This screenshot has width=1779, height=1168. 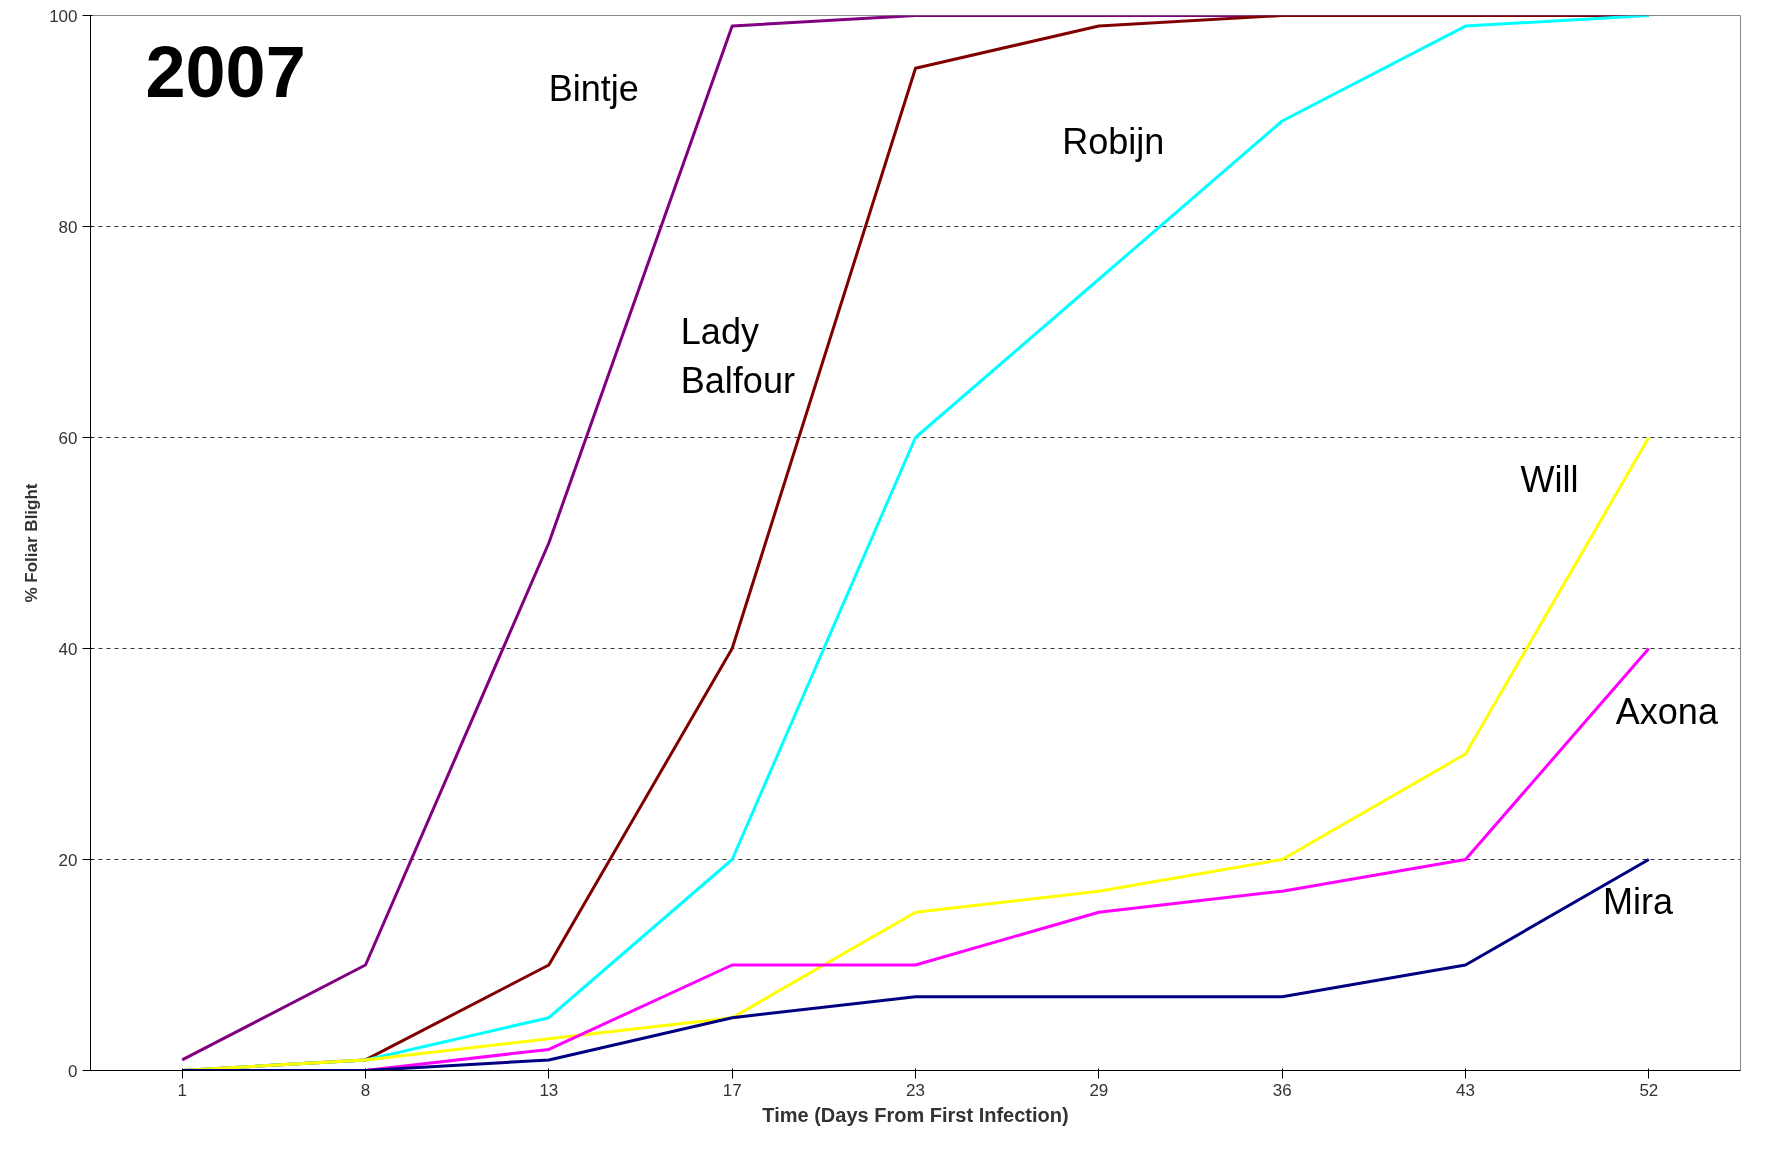 I want to click on series-label: Lady Balfour, so click(x=737, y=356).